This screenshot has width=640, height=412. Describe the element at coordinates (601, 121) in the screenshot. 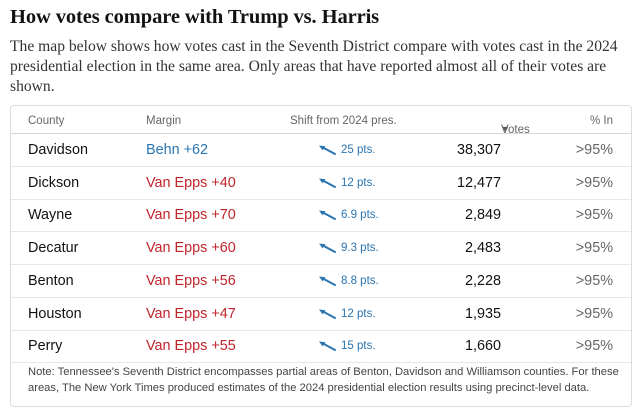

I see `header-pct-in: % In` at that location.